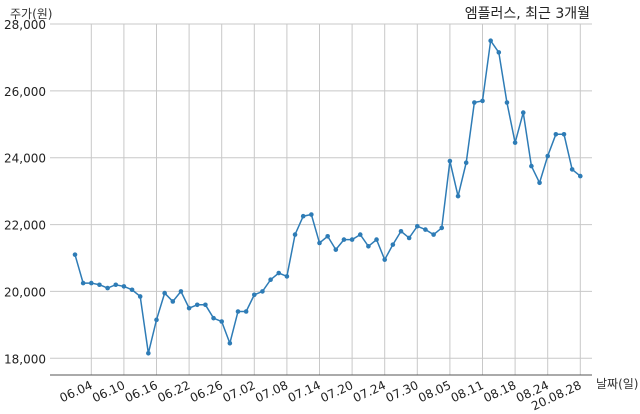  Describe the element at coordinates (25, 159) in the screenshot. I see `y-tick-label: 24,000` at that location.